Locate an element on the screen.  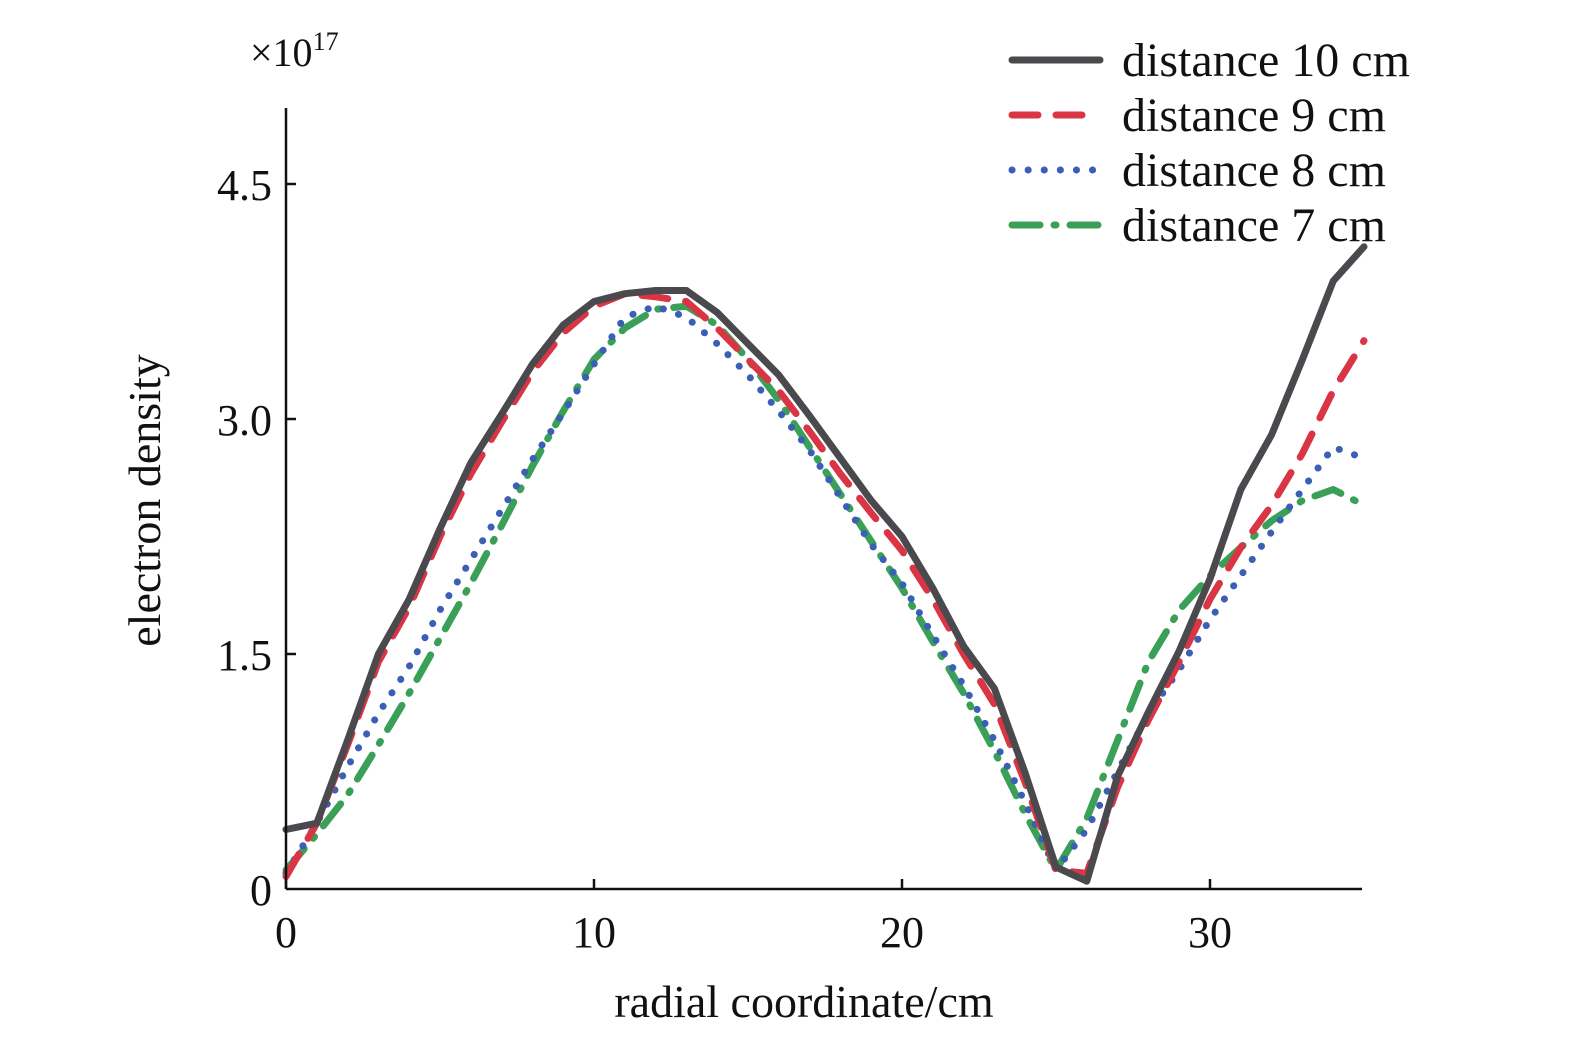
y-tick-label: 4.5 is located at coordinates (244, 185).